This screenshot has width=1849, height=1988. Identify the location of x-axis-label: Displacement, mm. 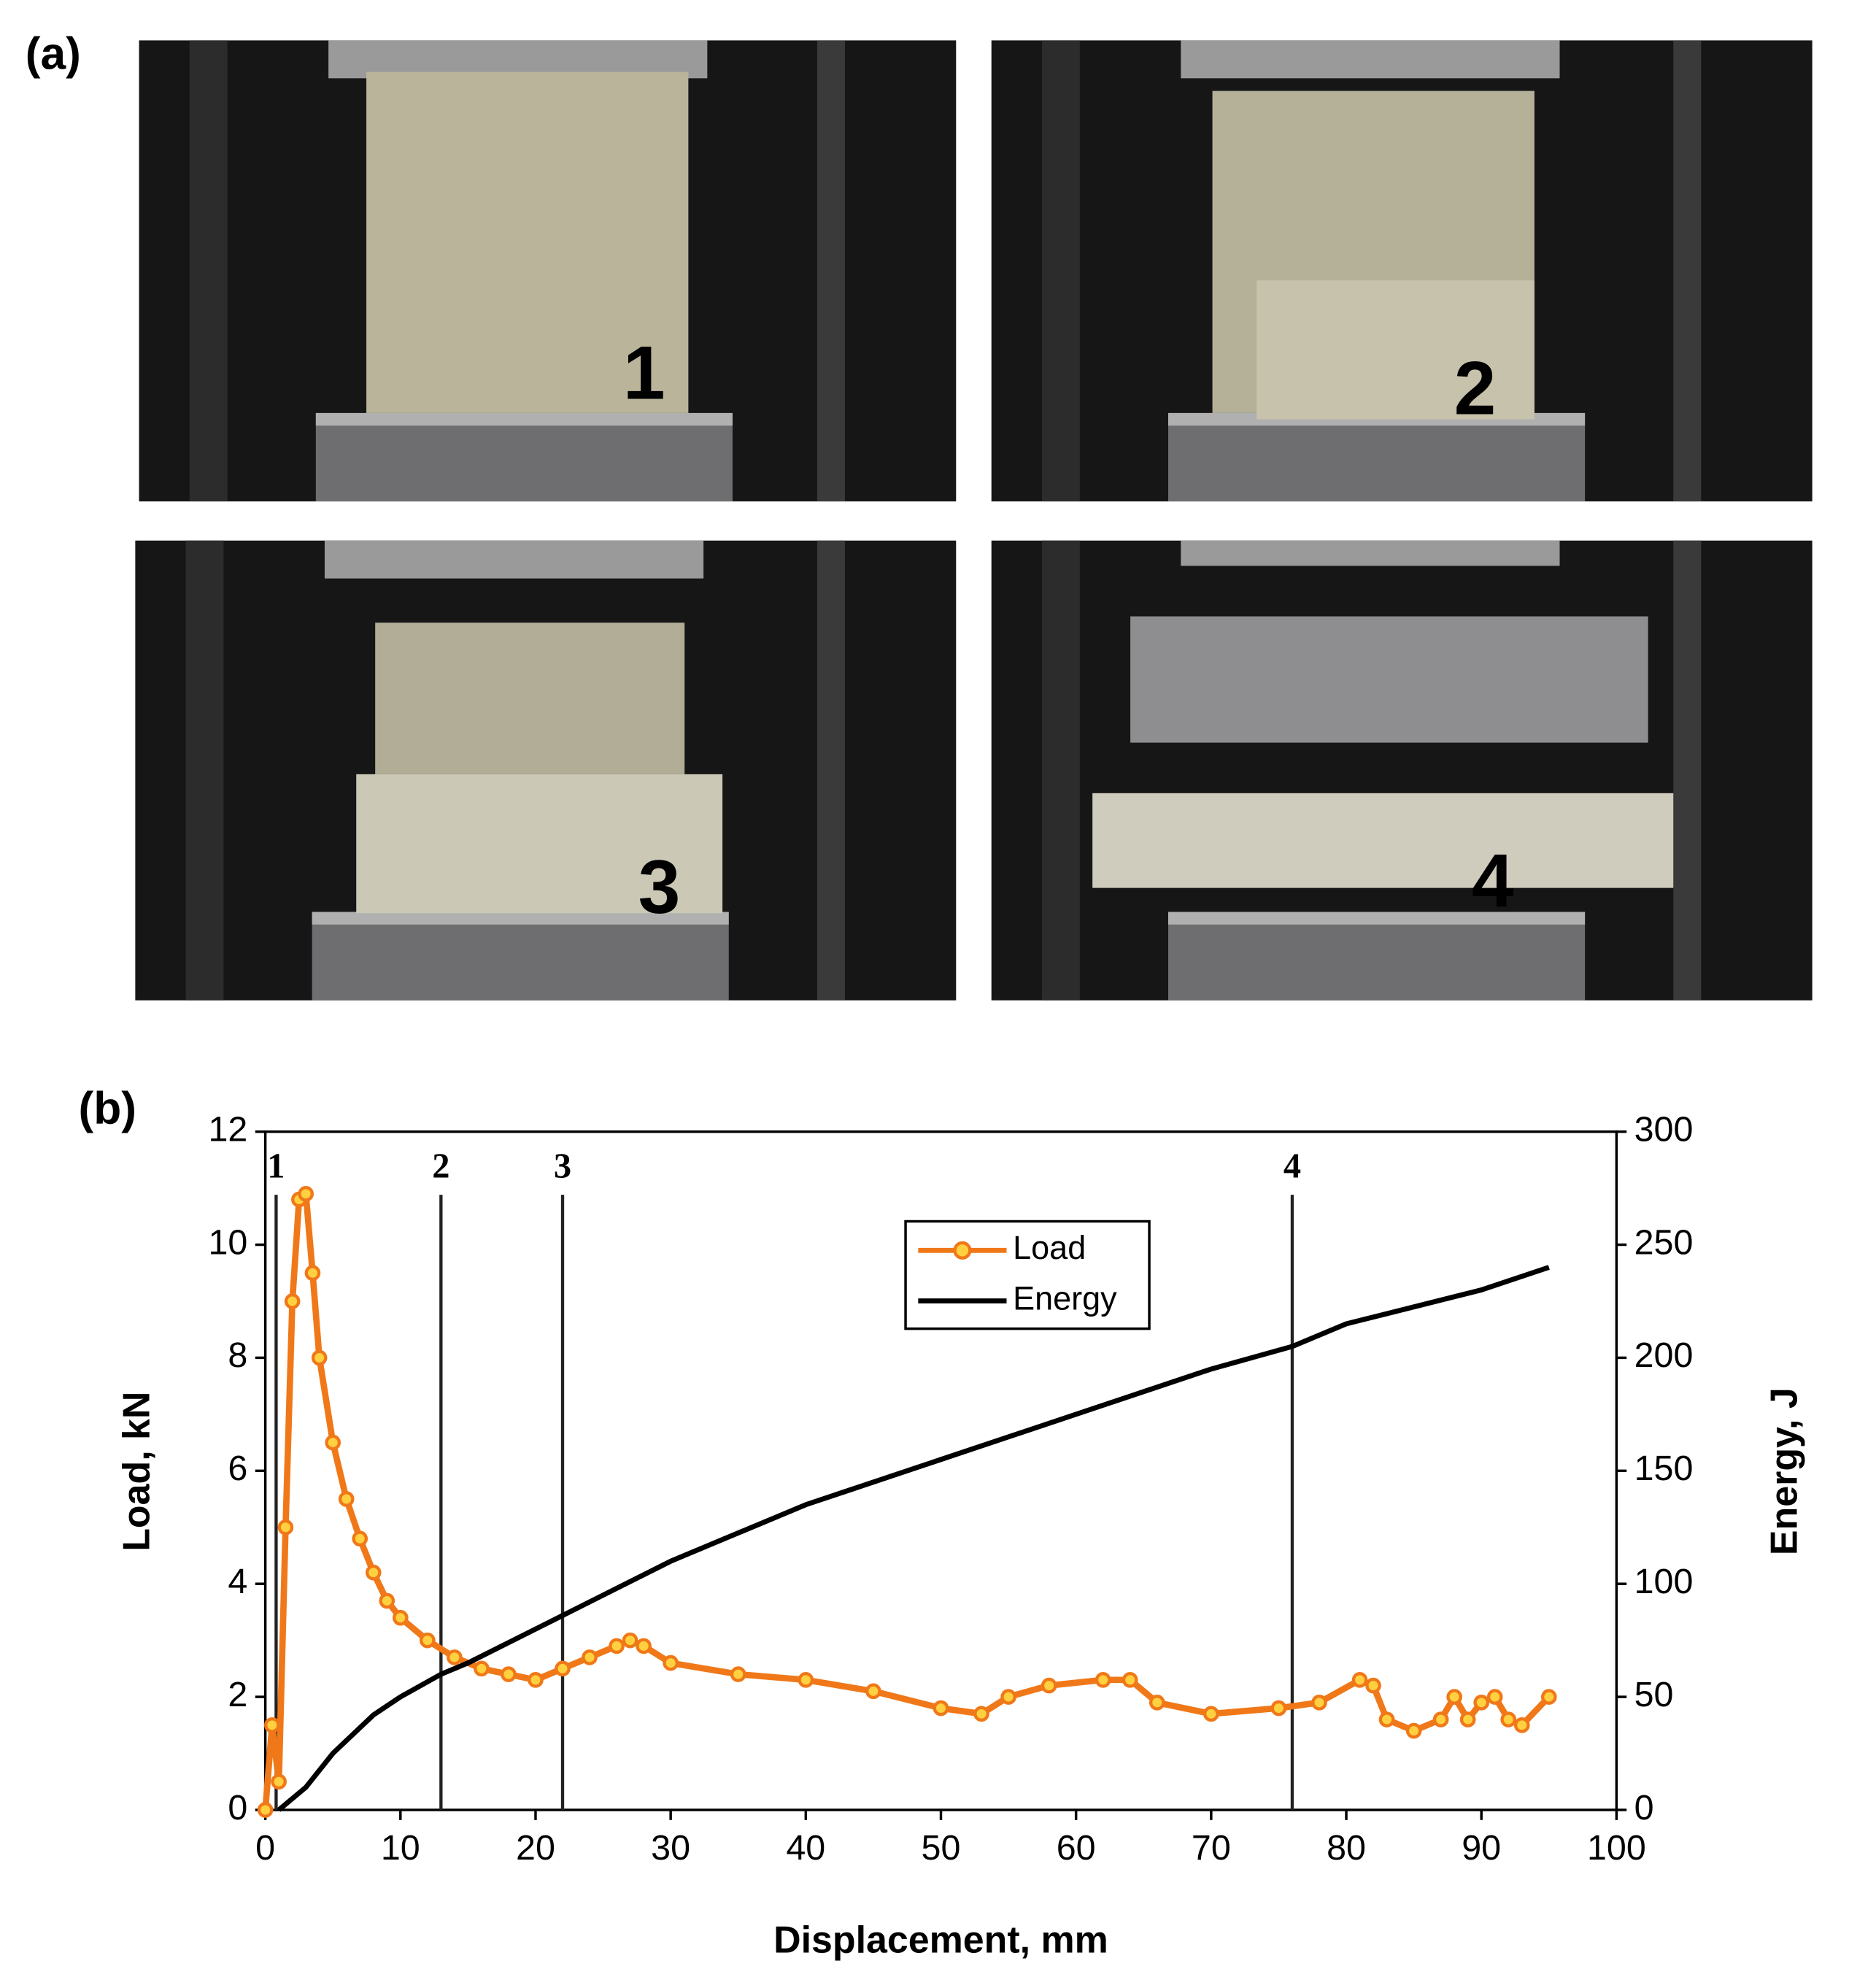
(940, 1940).